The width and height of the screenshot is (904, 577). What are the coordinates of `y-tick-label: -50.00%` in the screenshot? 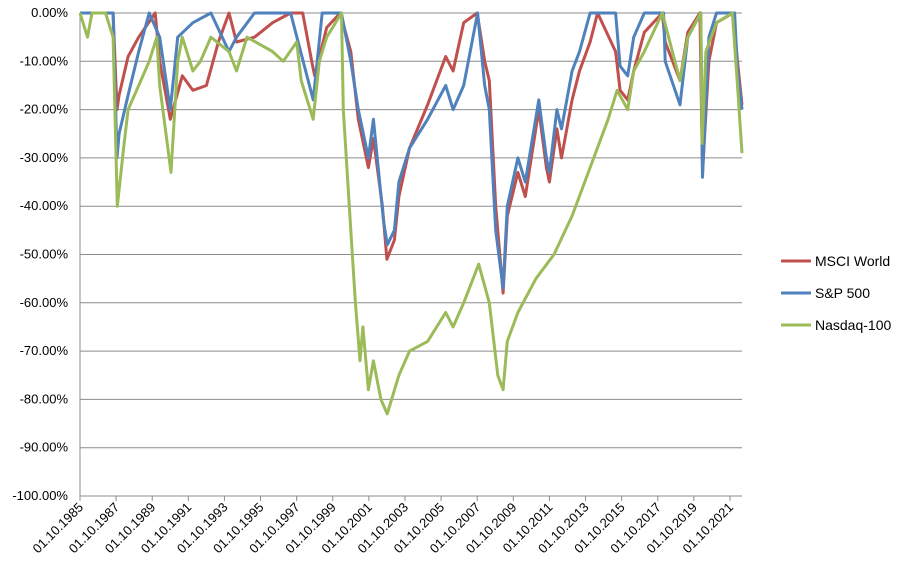 It's located at (44, 254).